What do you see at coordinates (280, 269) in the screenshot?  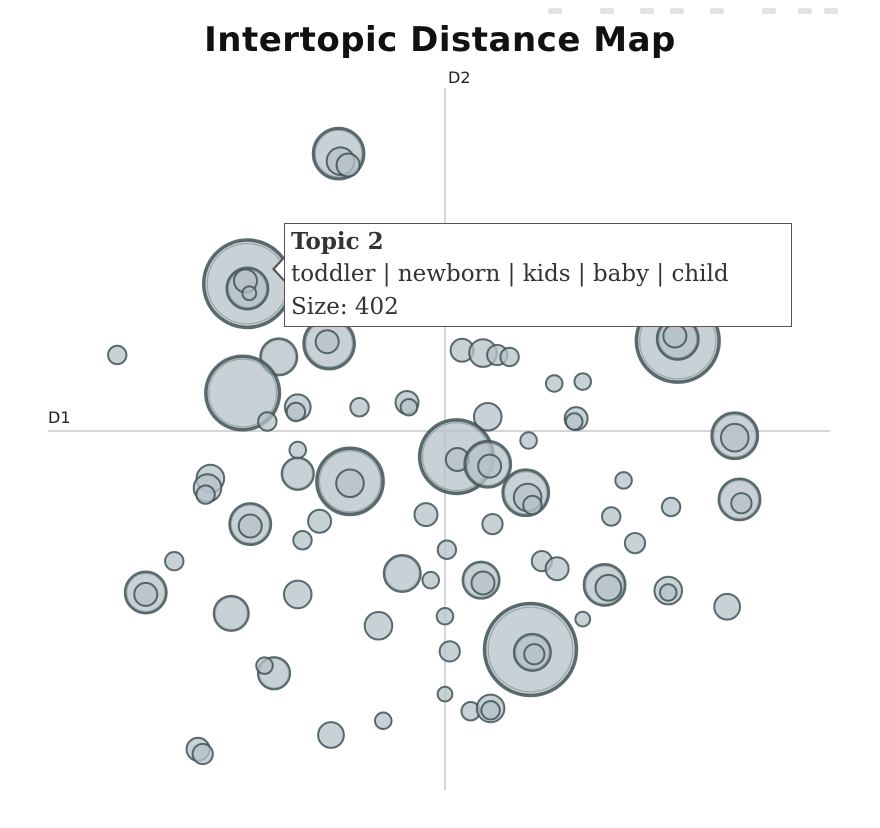 I see `tooltip-arrow-inner` at bounding box center [280, 269].